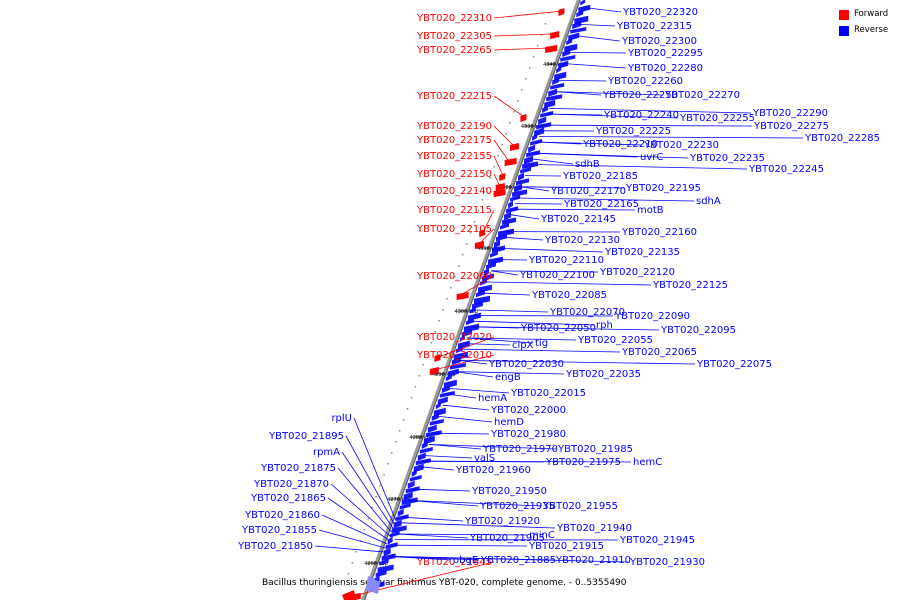 This screenshot has width=900, height=600. I want to click on reverse-gene-label: engB, so click(508, 377).